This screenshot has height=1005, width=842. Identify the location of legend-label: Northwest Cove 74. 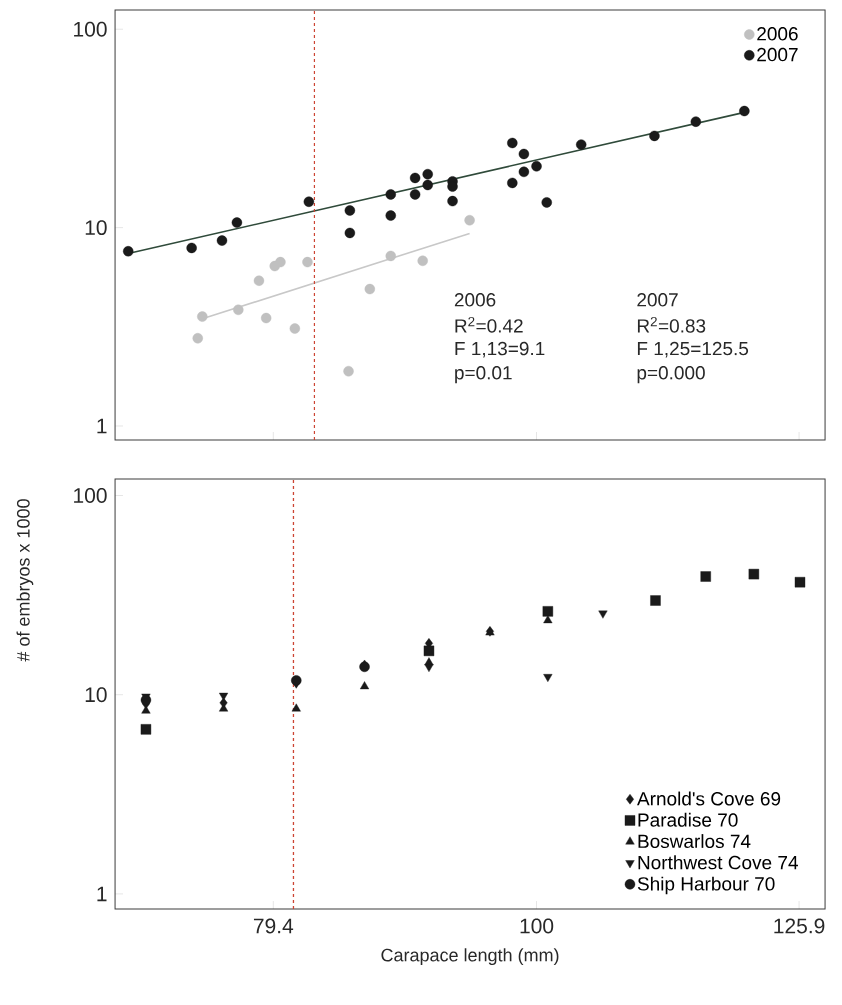
(718, 862).